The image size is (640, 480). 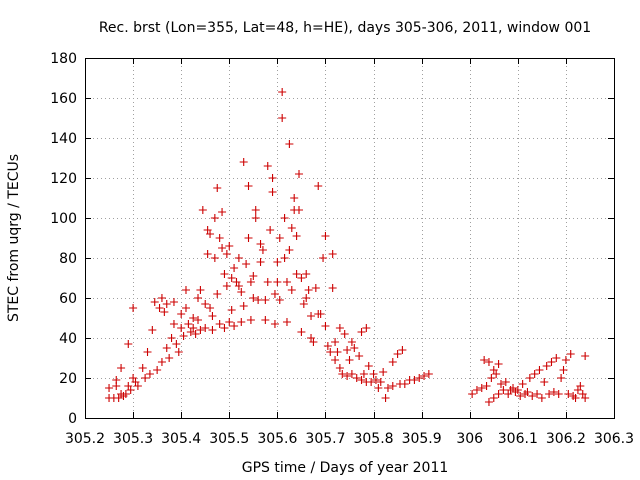 What do you see at coordinates (68, 299) in the screenshot?
I see `y-tick-label: 60` at bounding box center [68, 299].